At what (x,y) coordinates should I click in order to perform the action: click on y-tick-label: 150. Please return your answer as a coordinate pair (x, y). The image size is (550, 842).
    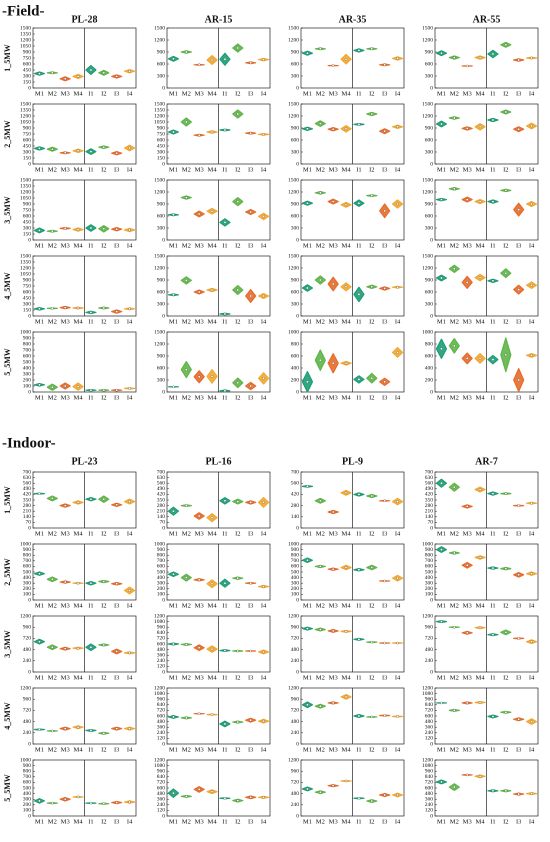
    Looking at the image, I should click on (27, 234).